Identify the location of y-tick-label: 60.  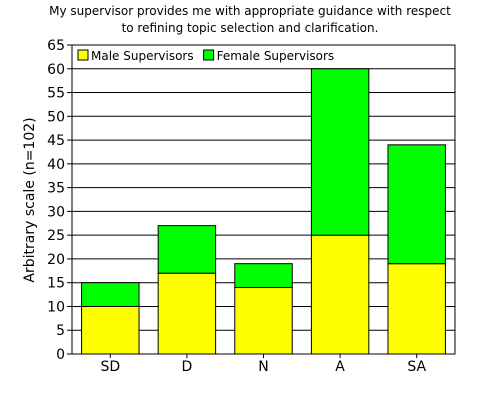
(56, 70).